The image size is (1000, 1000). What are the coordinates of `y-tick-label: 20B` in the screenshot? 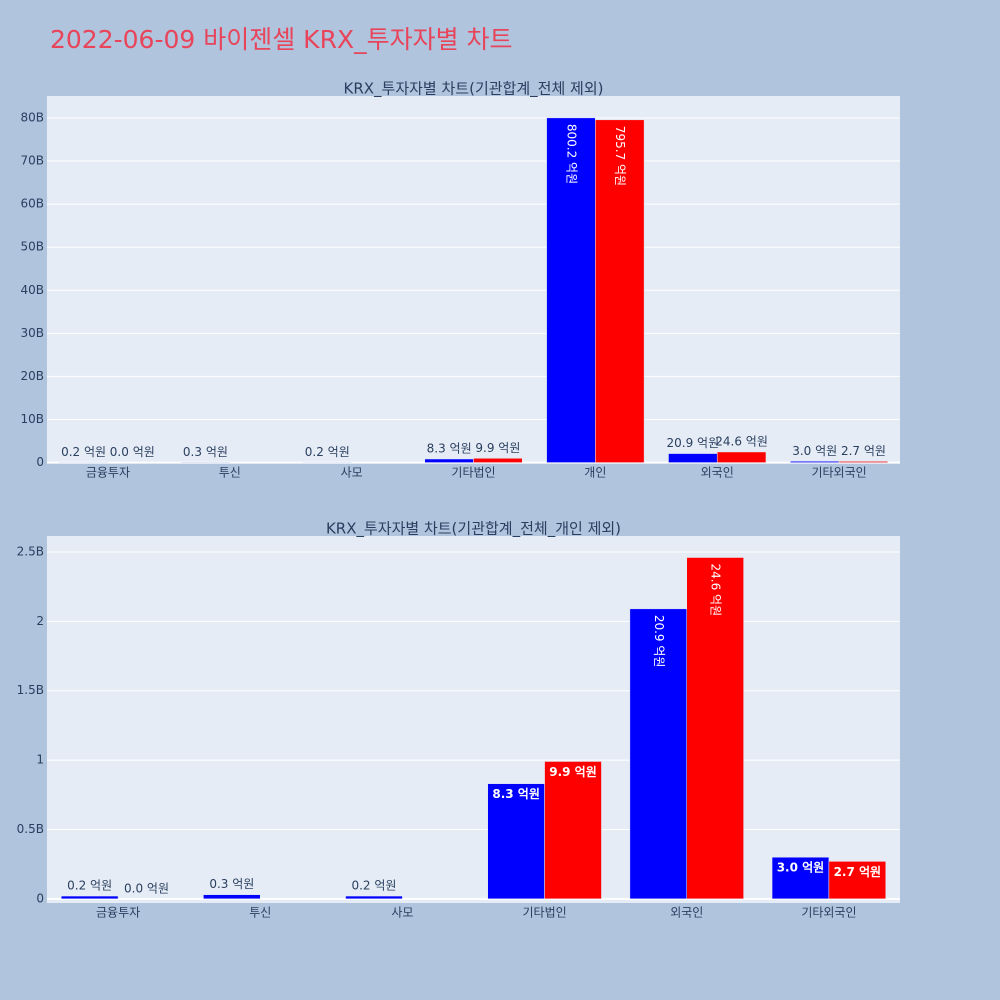 It's located at (32, 376).